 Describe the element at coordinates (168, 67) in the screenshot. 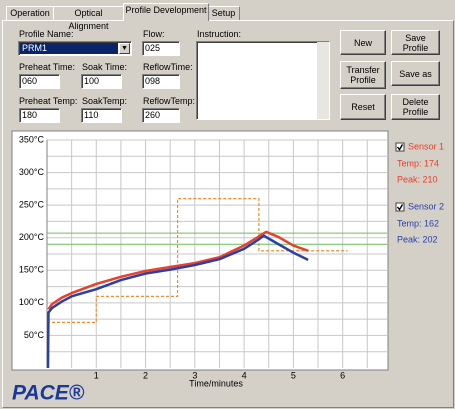

I see `field-label: ReflowTime:` at that location.